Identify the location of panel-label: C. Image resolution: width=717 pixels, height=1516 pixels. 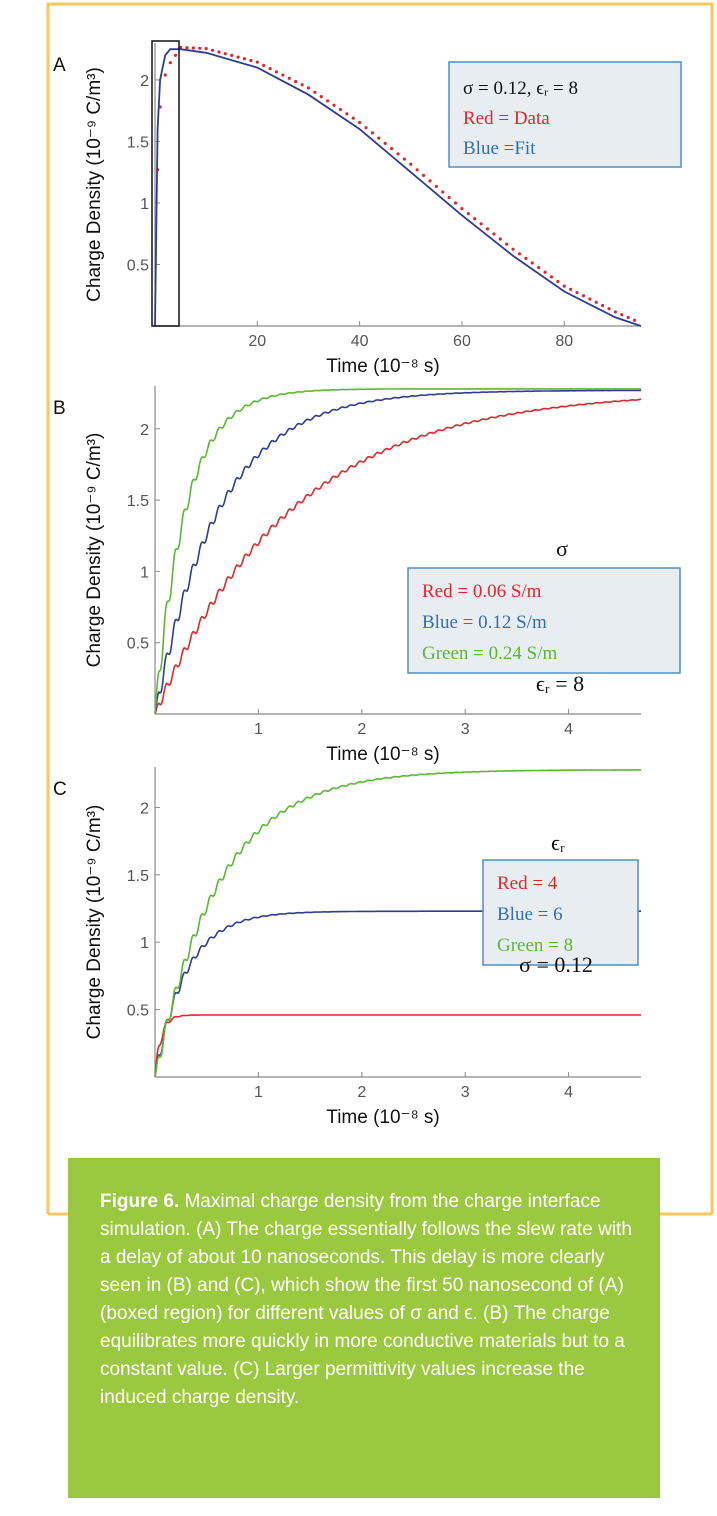
(60, 789).